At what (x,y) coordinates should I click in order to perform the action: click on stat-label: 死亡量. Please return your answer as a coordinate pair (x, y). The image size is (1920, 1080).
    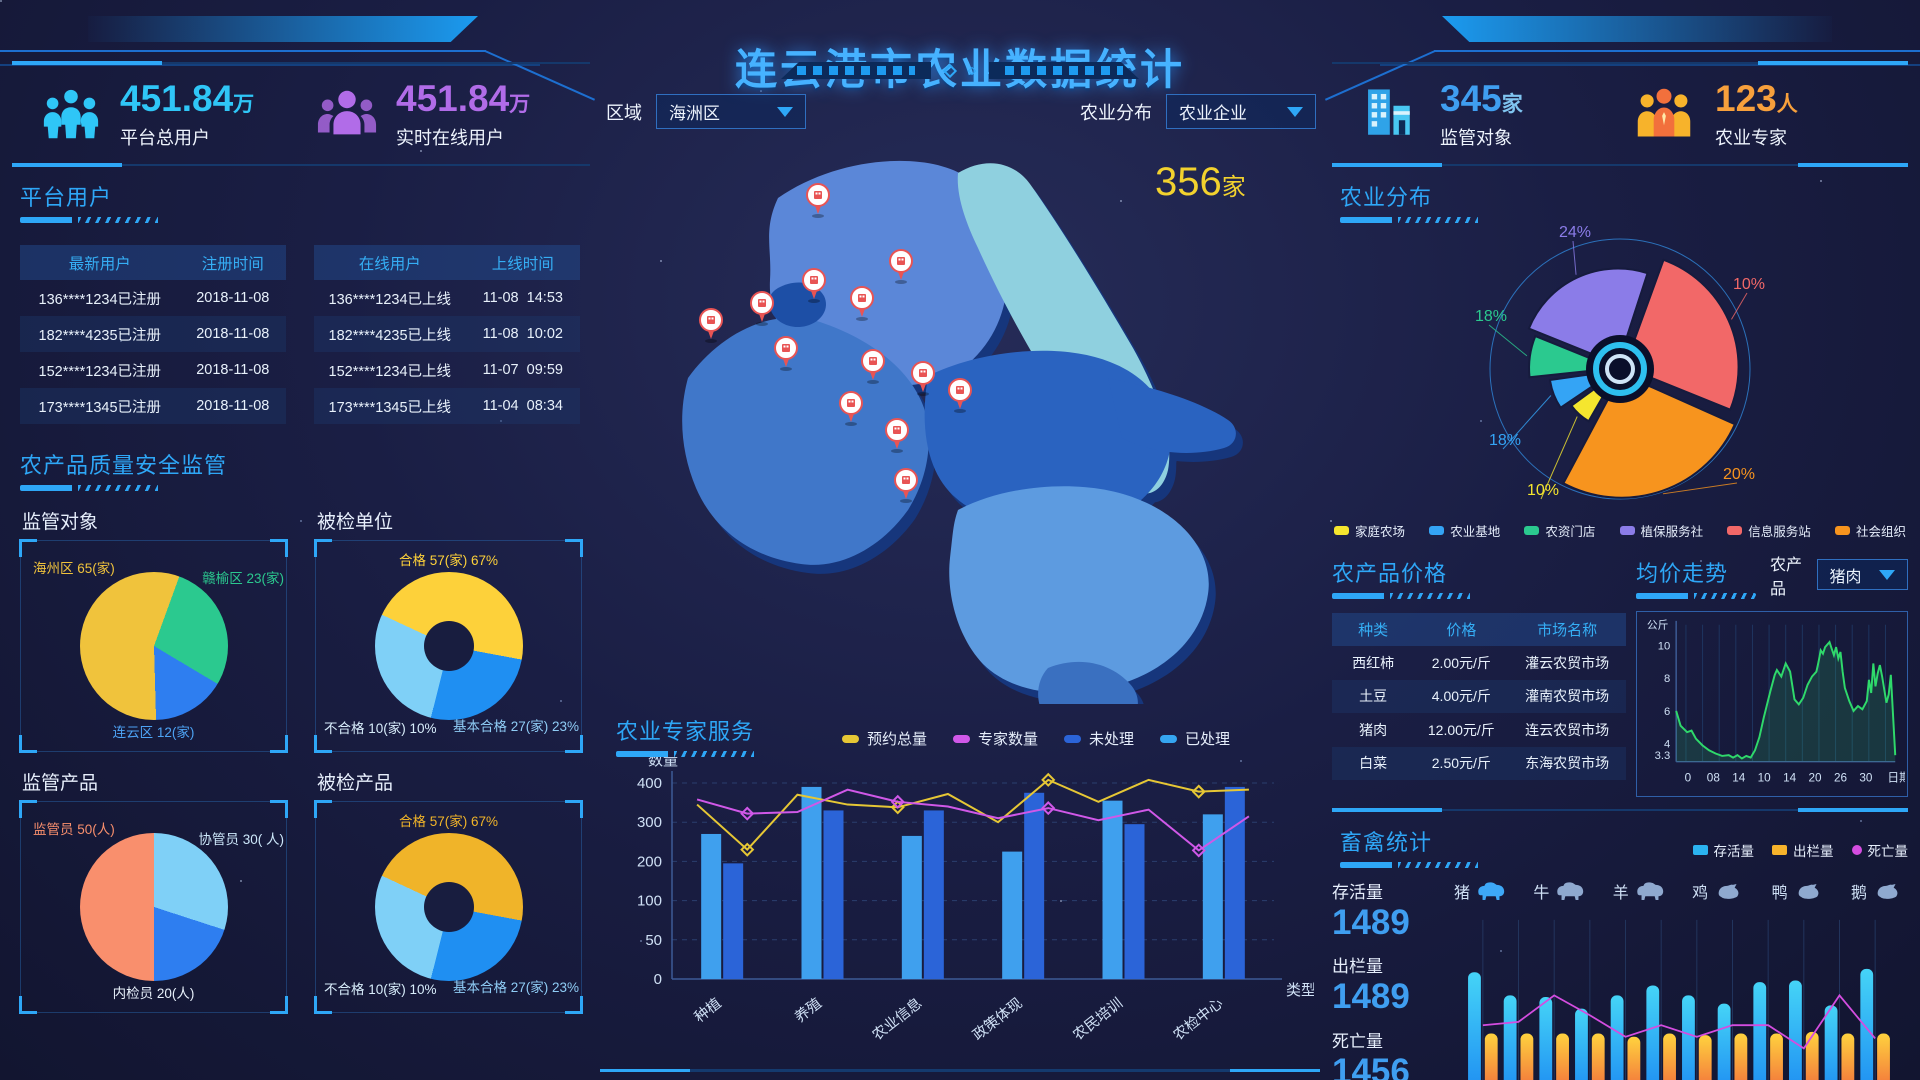
    Looking at the image, I should click on (1357, 1041).